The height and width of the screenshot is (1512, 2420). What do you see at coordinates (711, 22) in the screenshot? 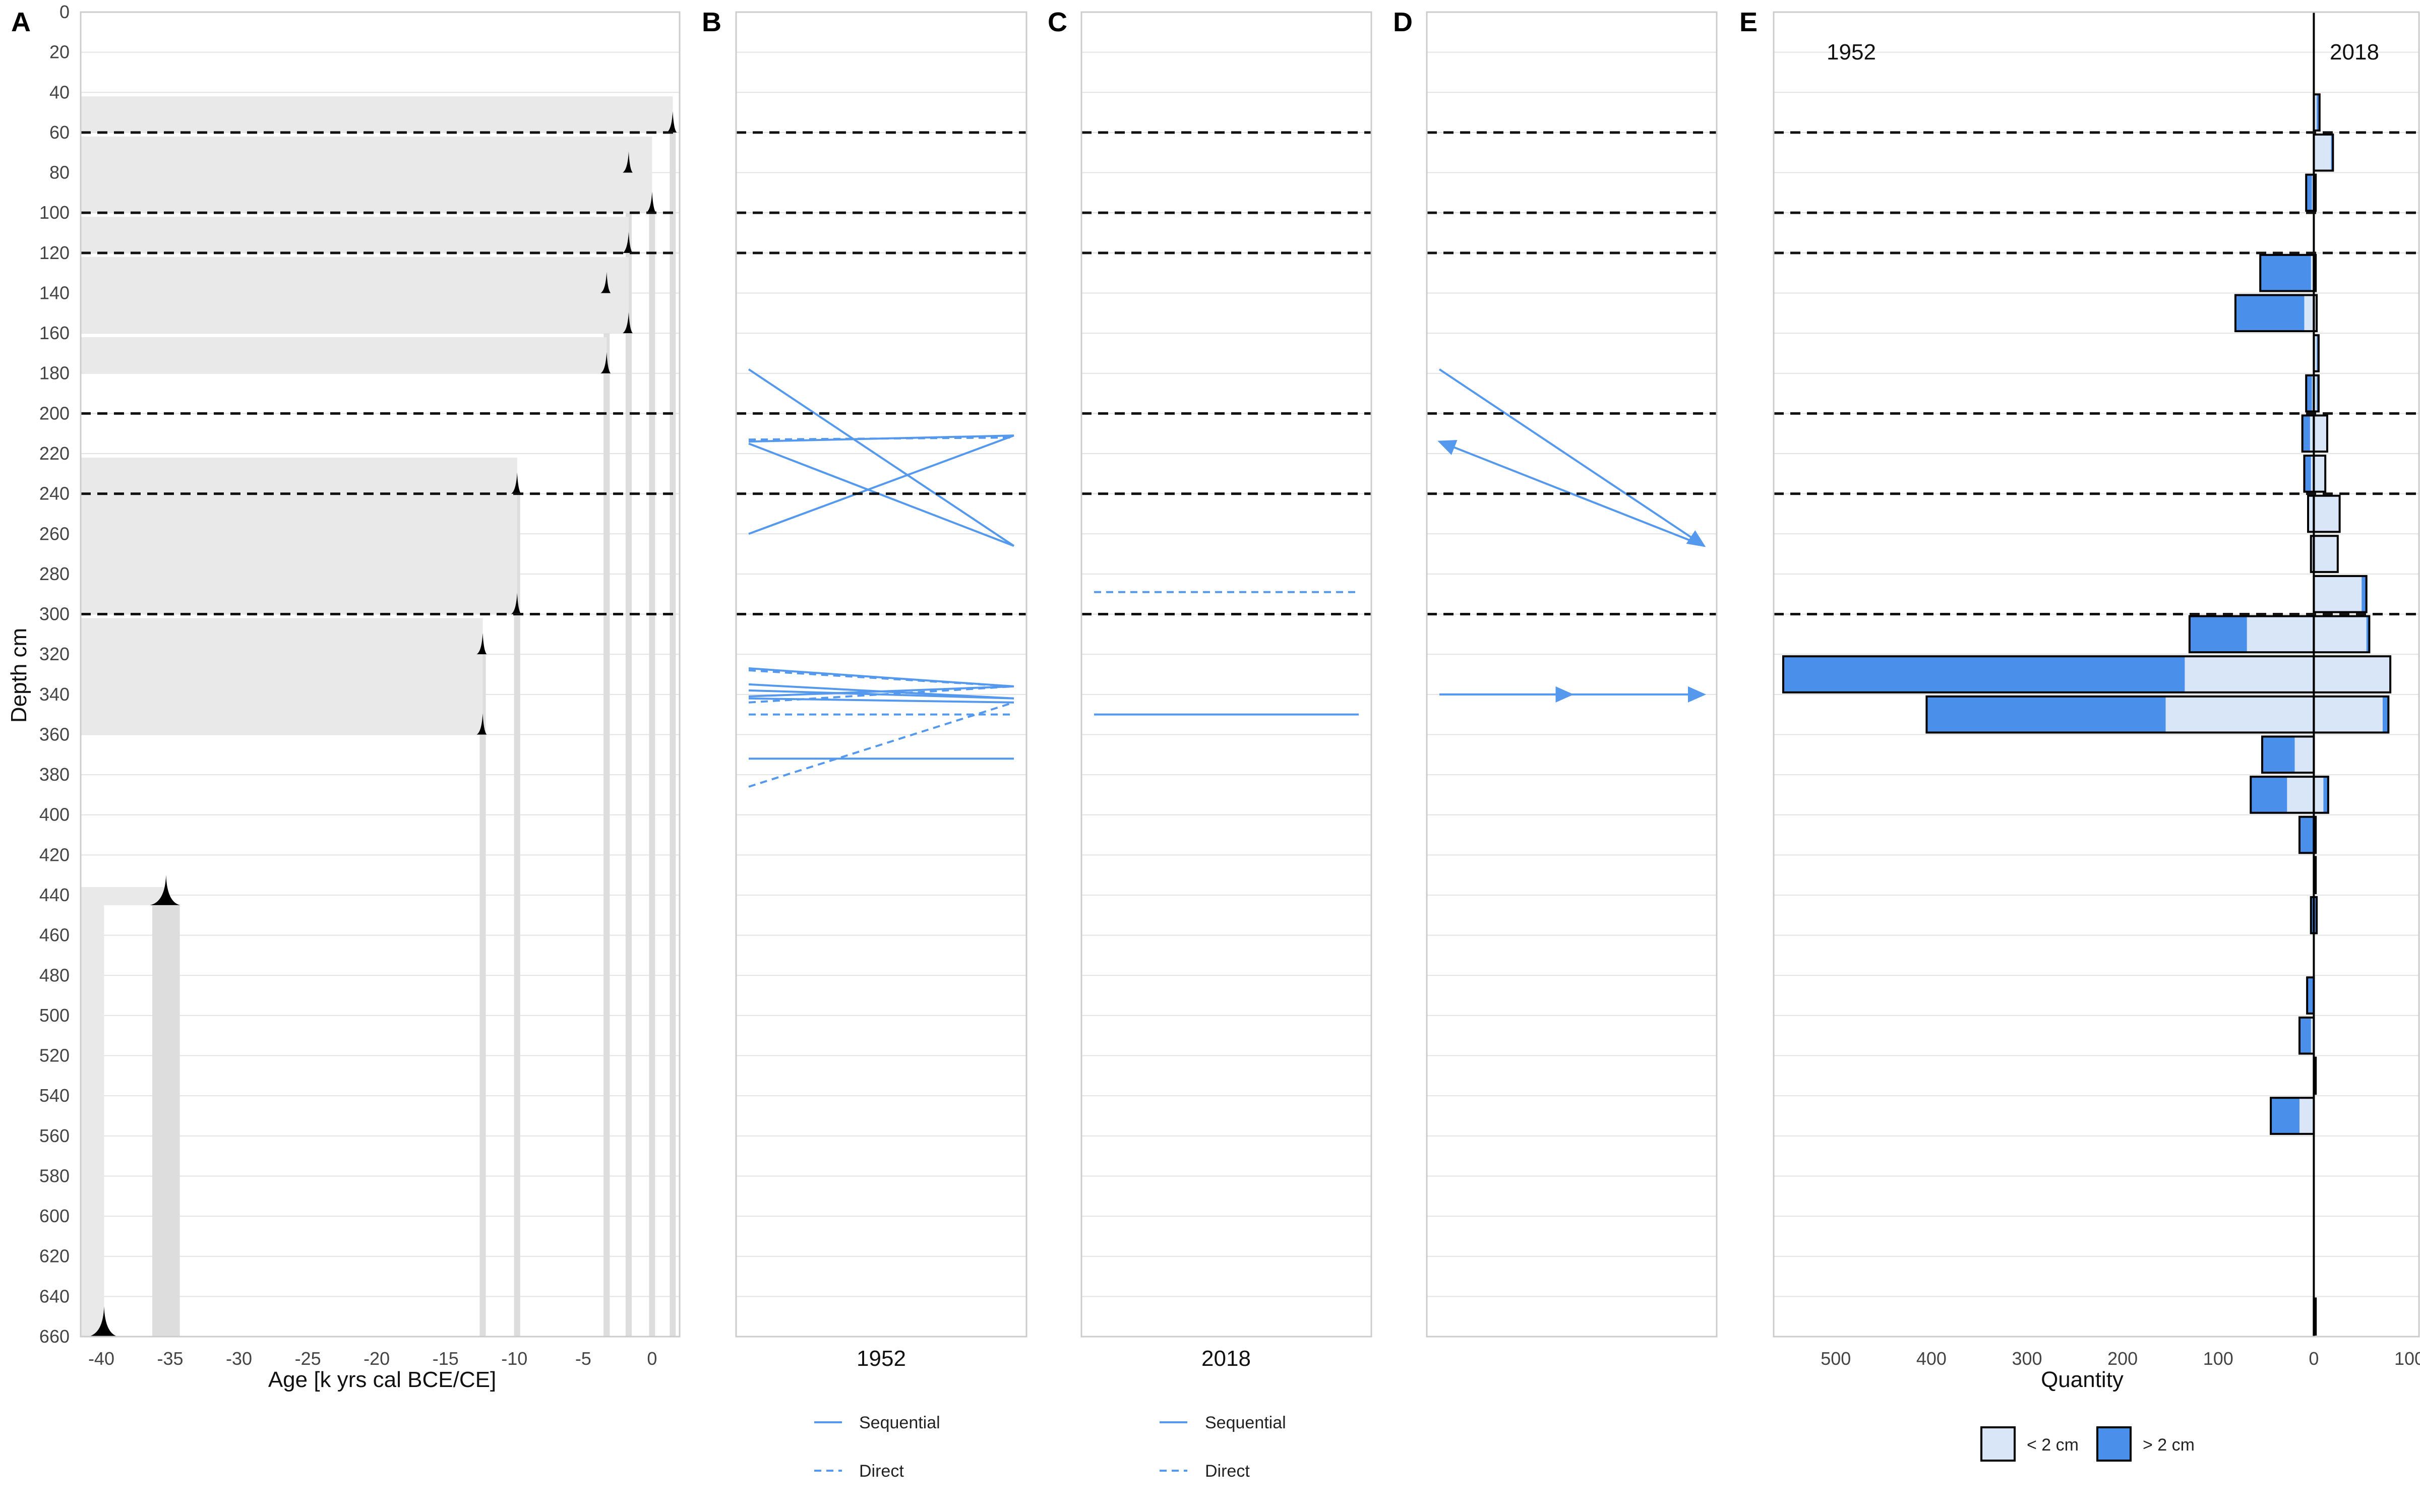
I see `panel-letter-b: B` at bounding box center [711, 22].